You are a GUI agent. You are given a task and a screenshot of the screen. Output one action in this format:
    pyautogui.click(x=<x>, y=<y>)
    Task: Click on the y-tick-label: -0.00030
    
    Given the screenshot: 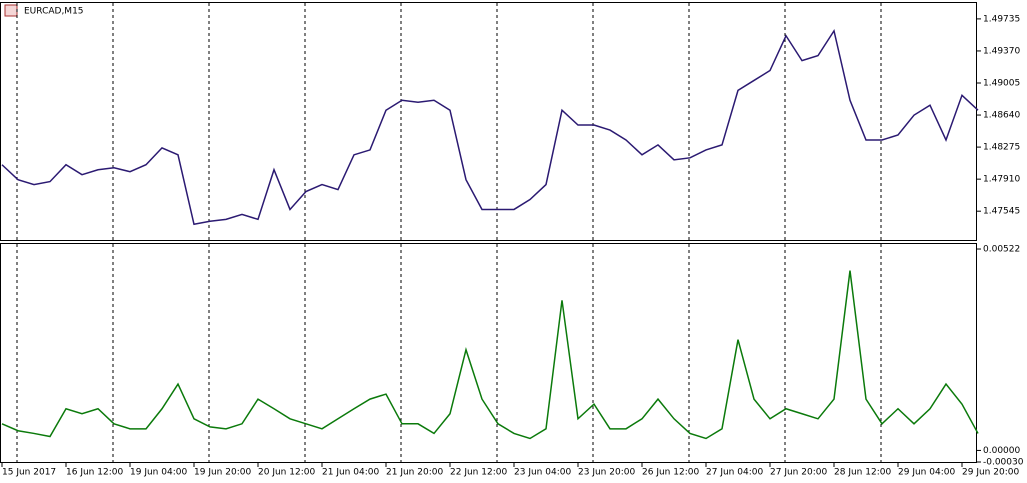 What is the action you would take?
    pyautogui.click(x=1003, y=463)
    